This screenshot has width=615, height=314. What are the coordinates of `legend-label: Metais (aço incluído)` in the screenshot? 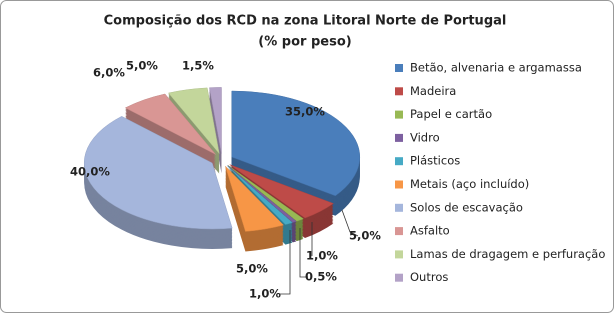 It's located at (469, 184).